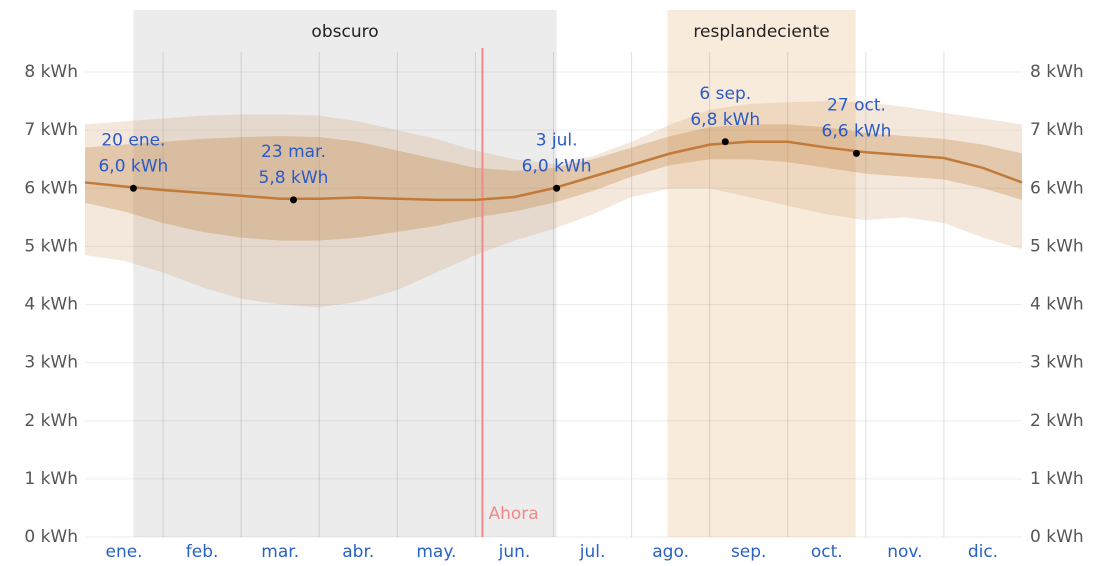 This screenshot has width=1107, height=566. I want to click on y-tick-label: 4 kWh, so click(51, 305).